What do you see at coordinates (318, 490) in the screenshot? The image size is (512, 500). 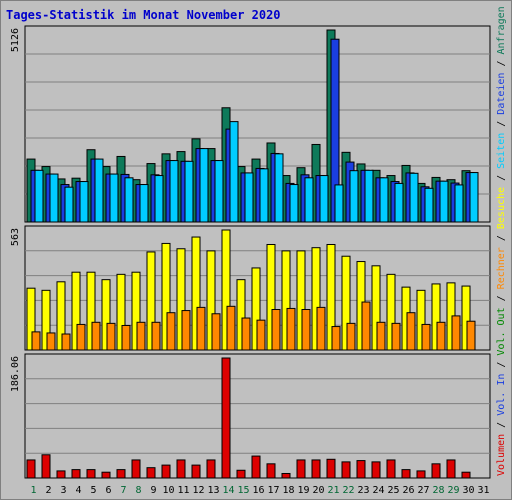 I see `day-label-20: 20` at bounding box center [318, 490].